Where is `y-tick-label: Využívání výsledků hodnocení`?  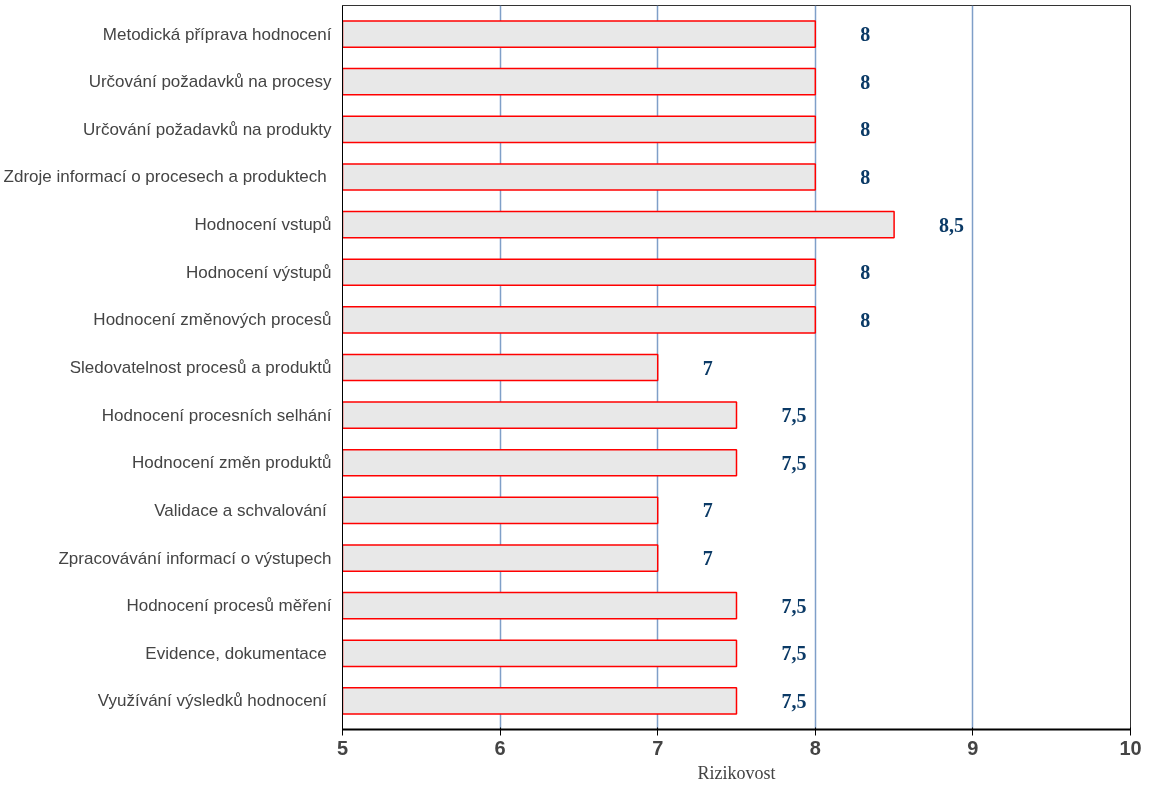
y-tick-label: Využívání výsledků hodnocení is located at coordinates (212, 701).